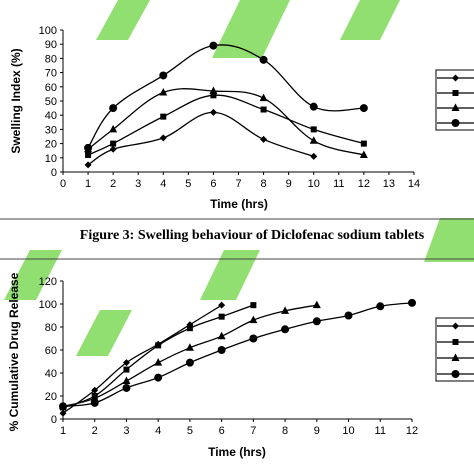 The image size is (474, 474). I want to click on x-tick-label: 1, so click(88, 184).